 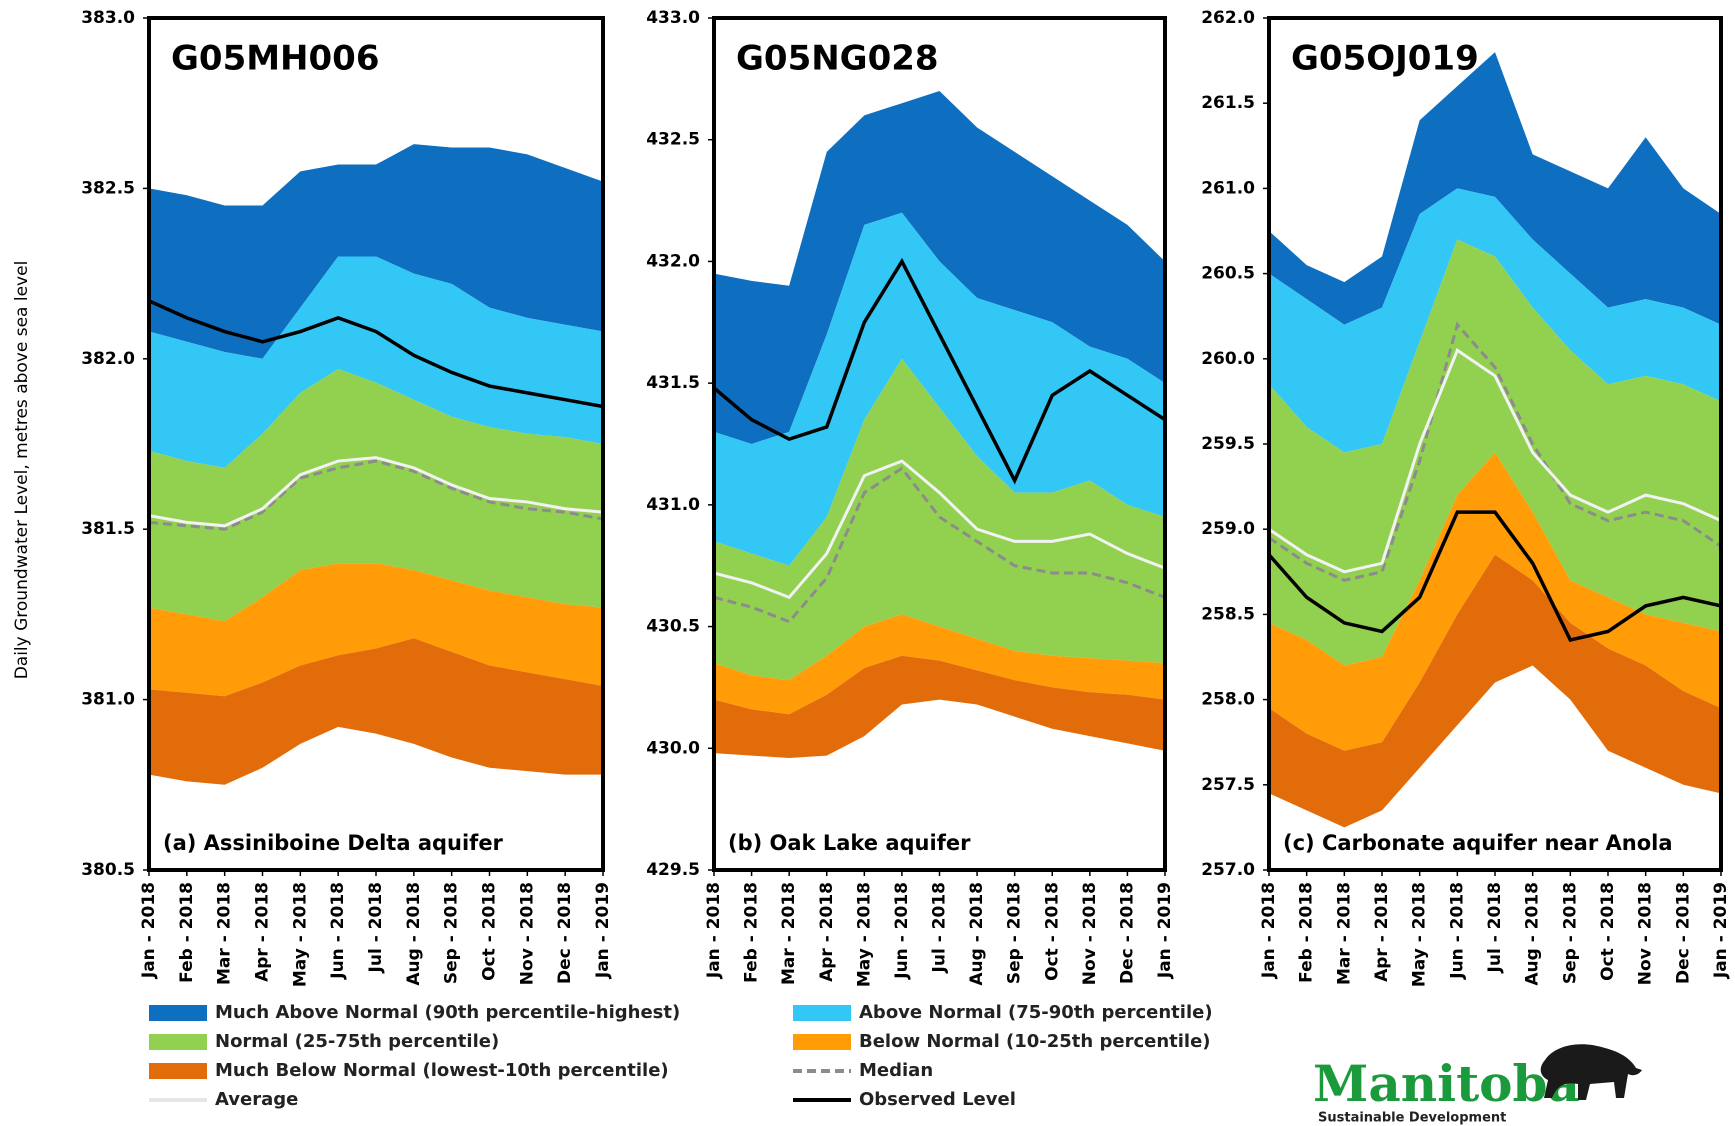 What do you see at coordinates (275, 59) in the screenshot?
I see `panel-title: G05MH006` at bounding box center [275, 59].